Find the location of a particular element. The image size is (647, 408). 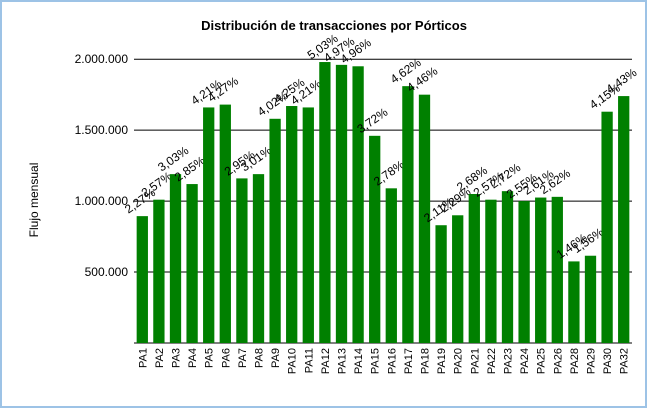

x-tick-label: PA2 is located at coordinates (160, 358).